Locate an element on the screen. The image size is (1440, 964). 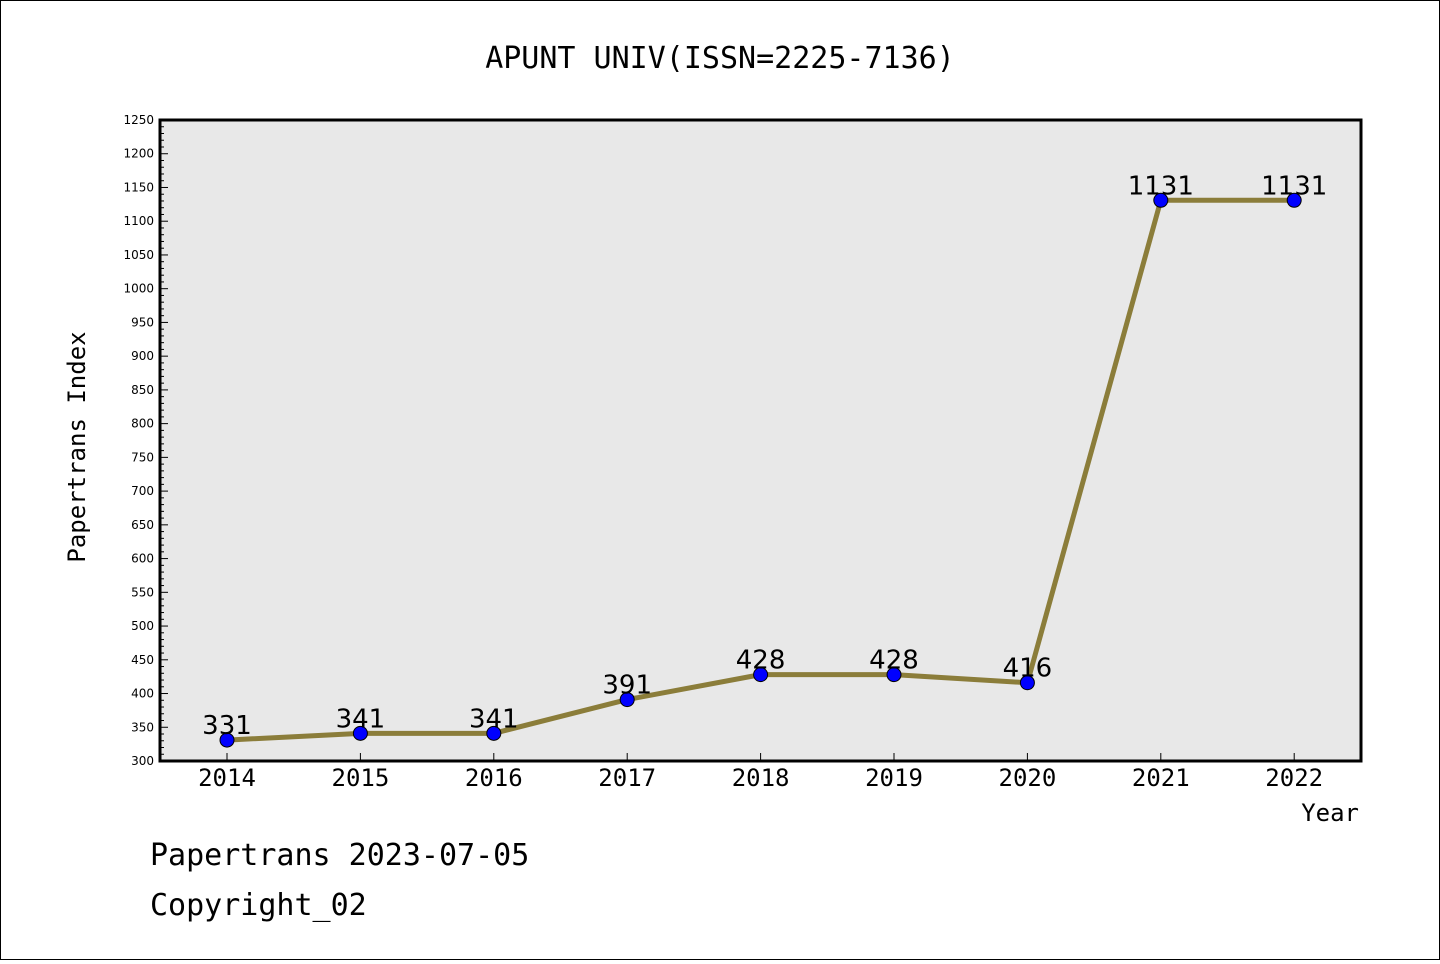
y-tick-label: 400 is located at coordinates (142, 694).